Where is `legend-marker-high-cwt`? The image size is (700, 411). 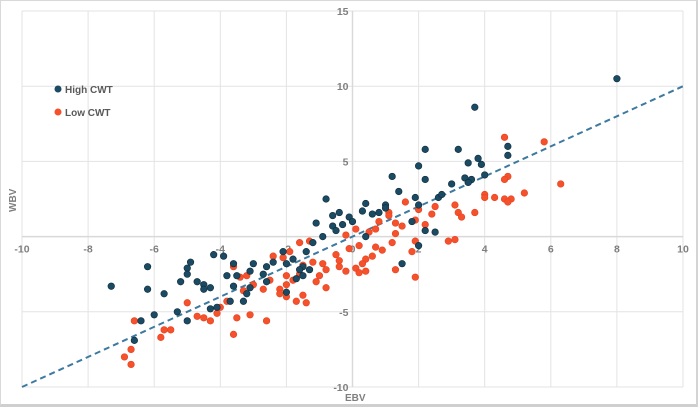 legend-marker-high-cwt is located at coordinates (58, 89).